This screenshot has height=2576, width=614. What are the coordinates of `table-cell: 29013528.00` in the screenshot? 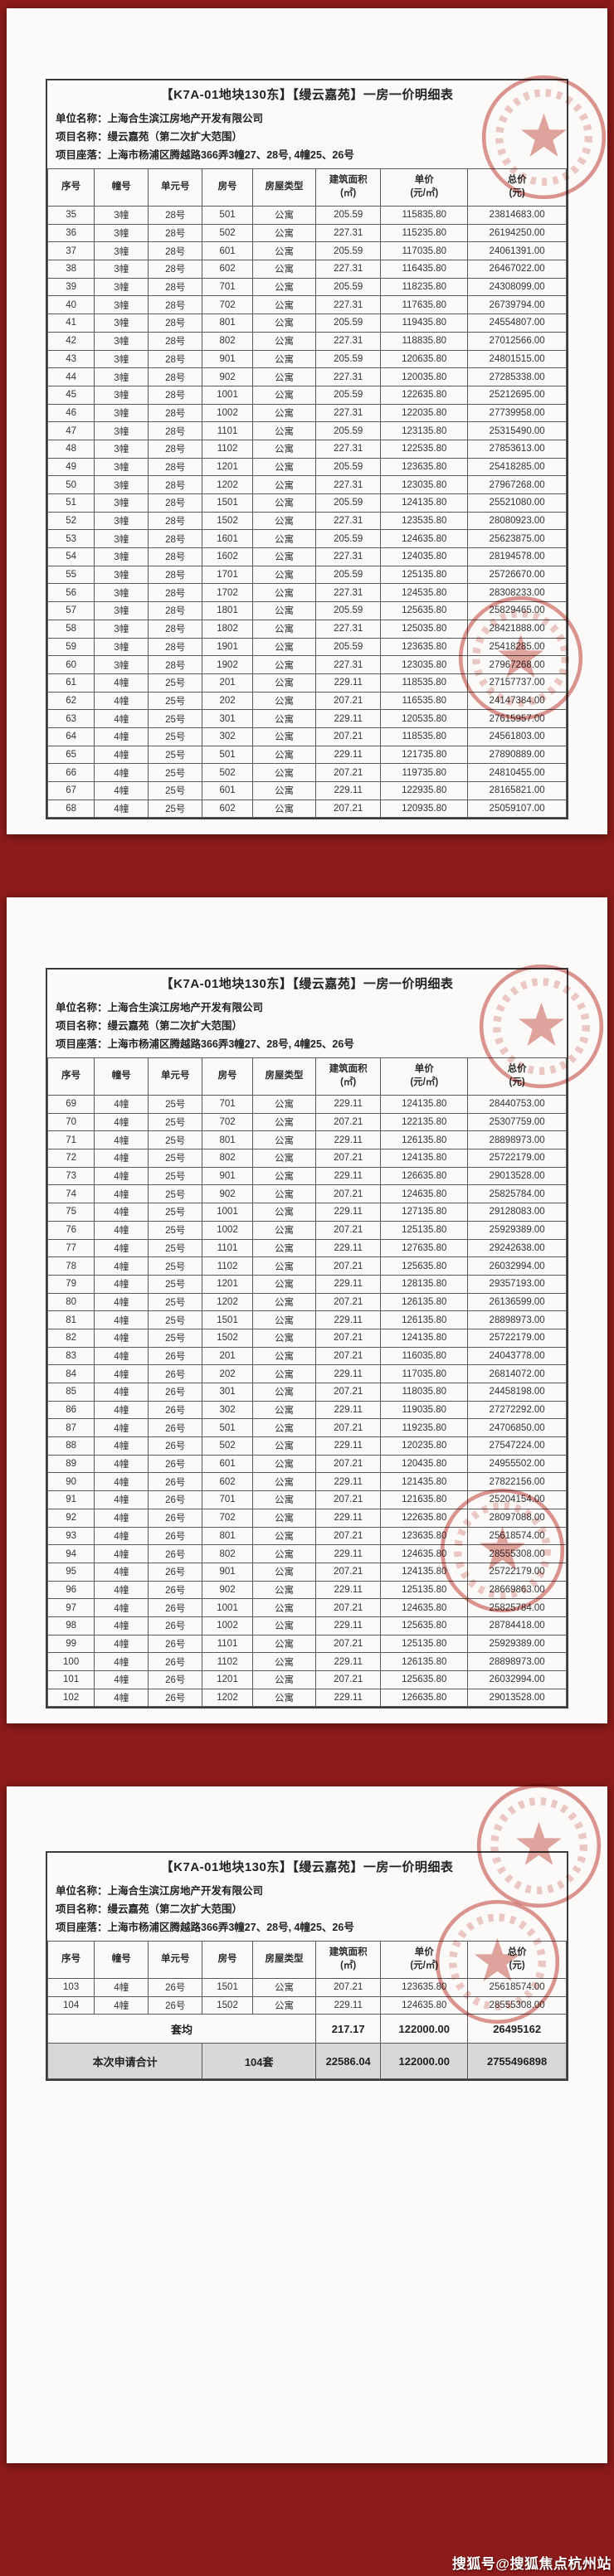 It's located at (517, 1698).